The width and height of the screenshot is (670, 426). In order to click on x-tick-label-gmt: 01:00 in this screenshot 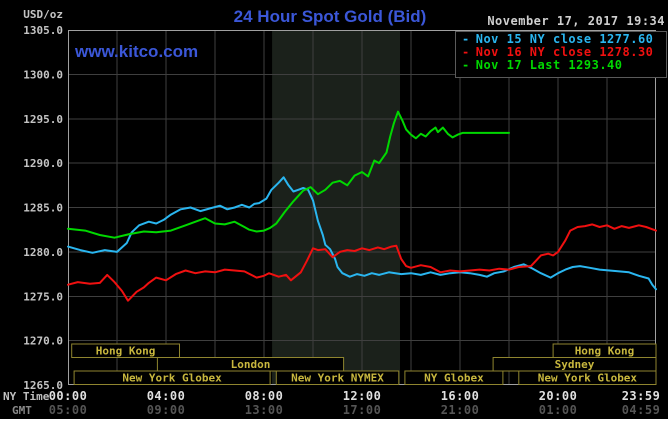, I will do `click(558, 410)`.